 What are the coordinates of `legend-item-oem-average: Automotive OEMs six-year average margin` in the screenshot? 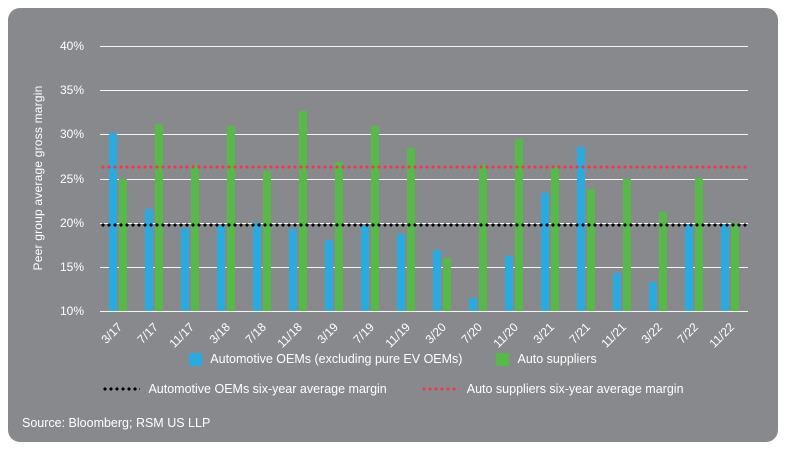 It's located at (244, 389).